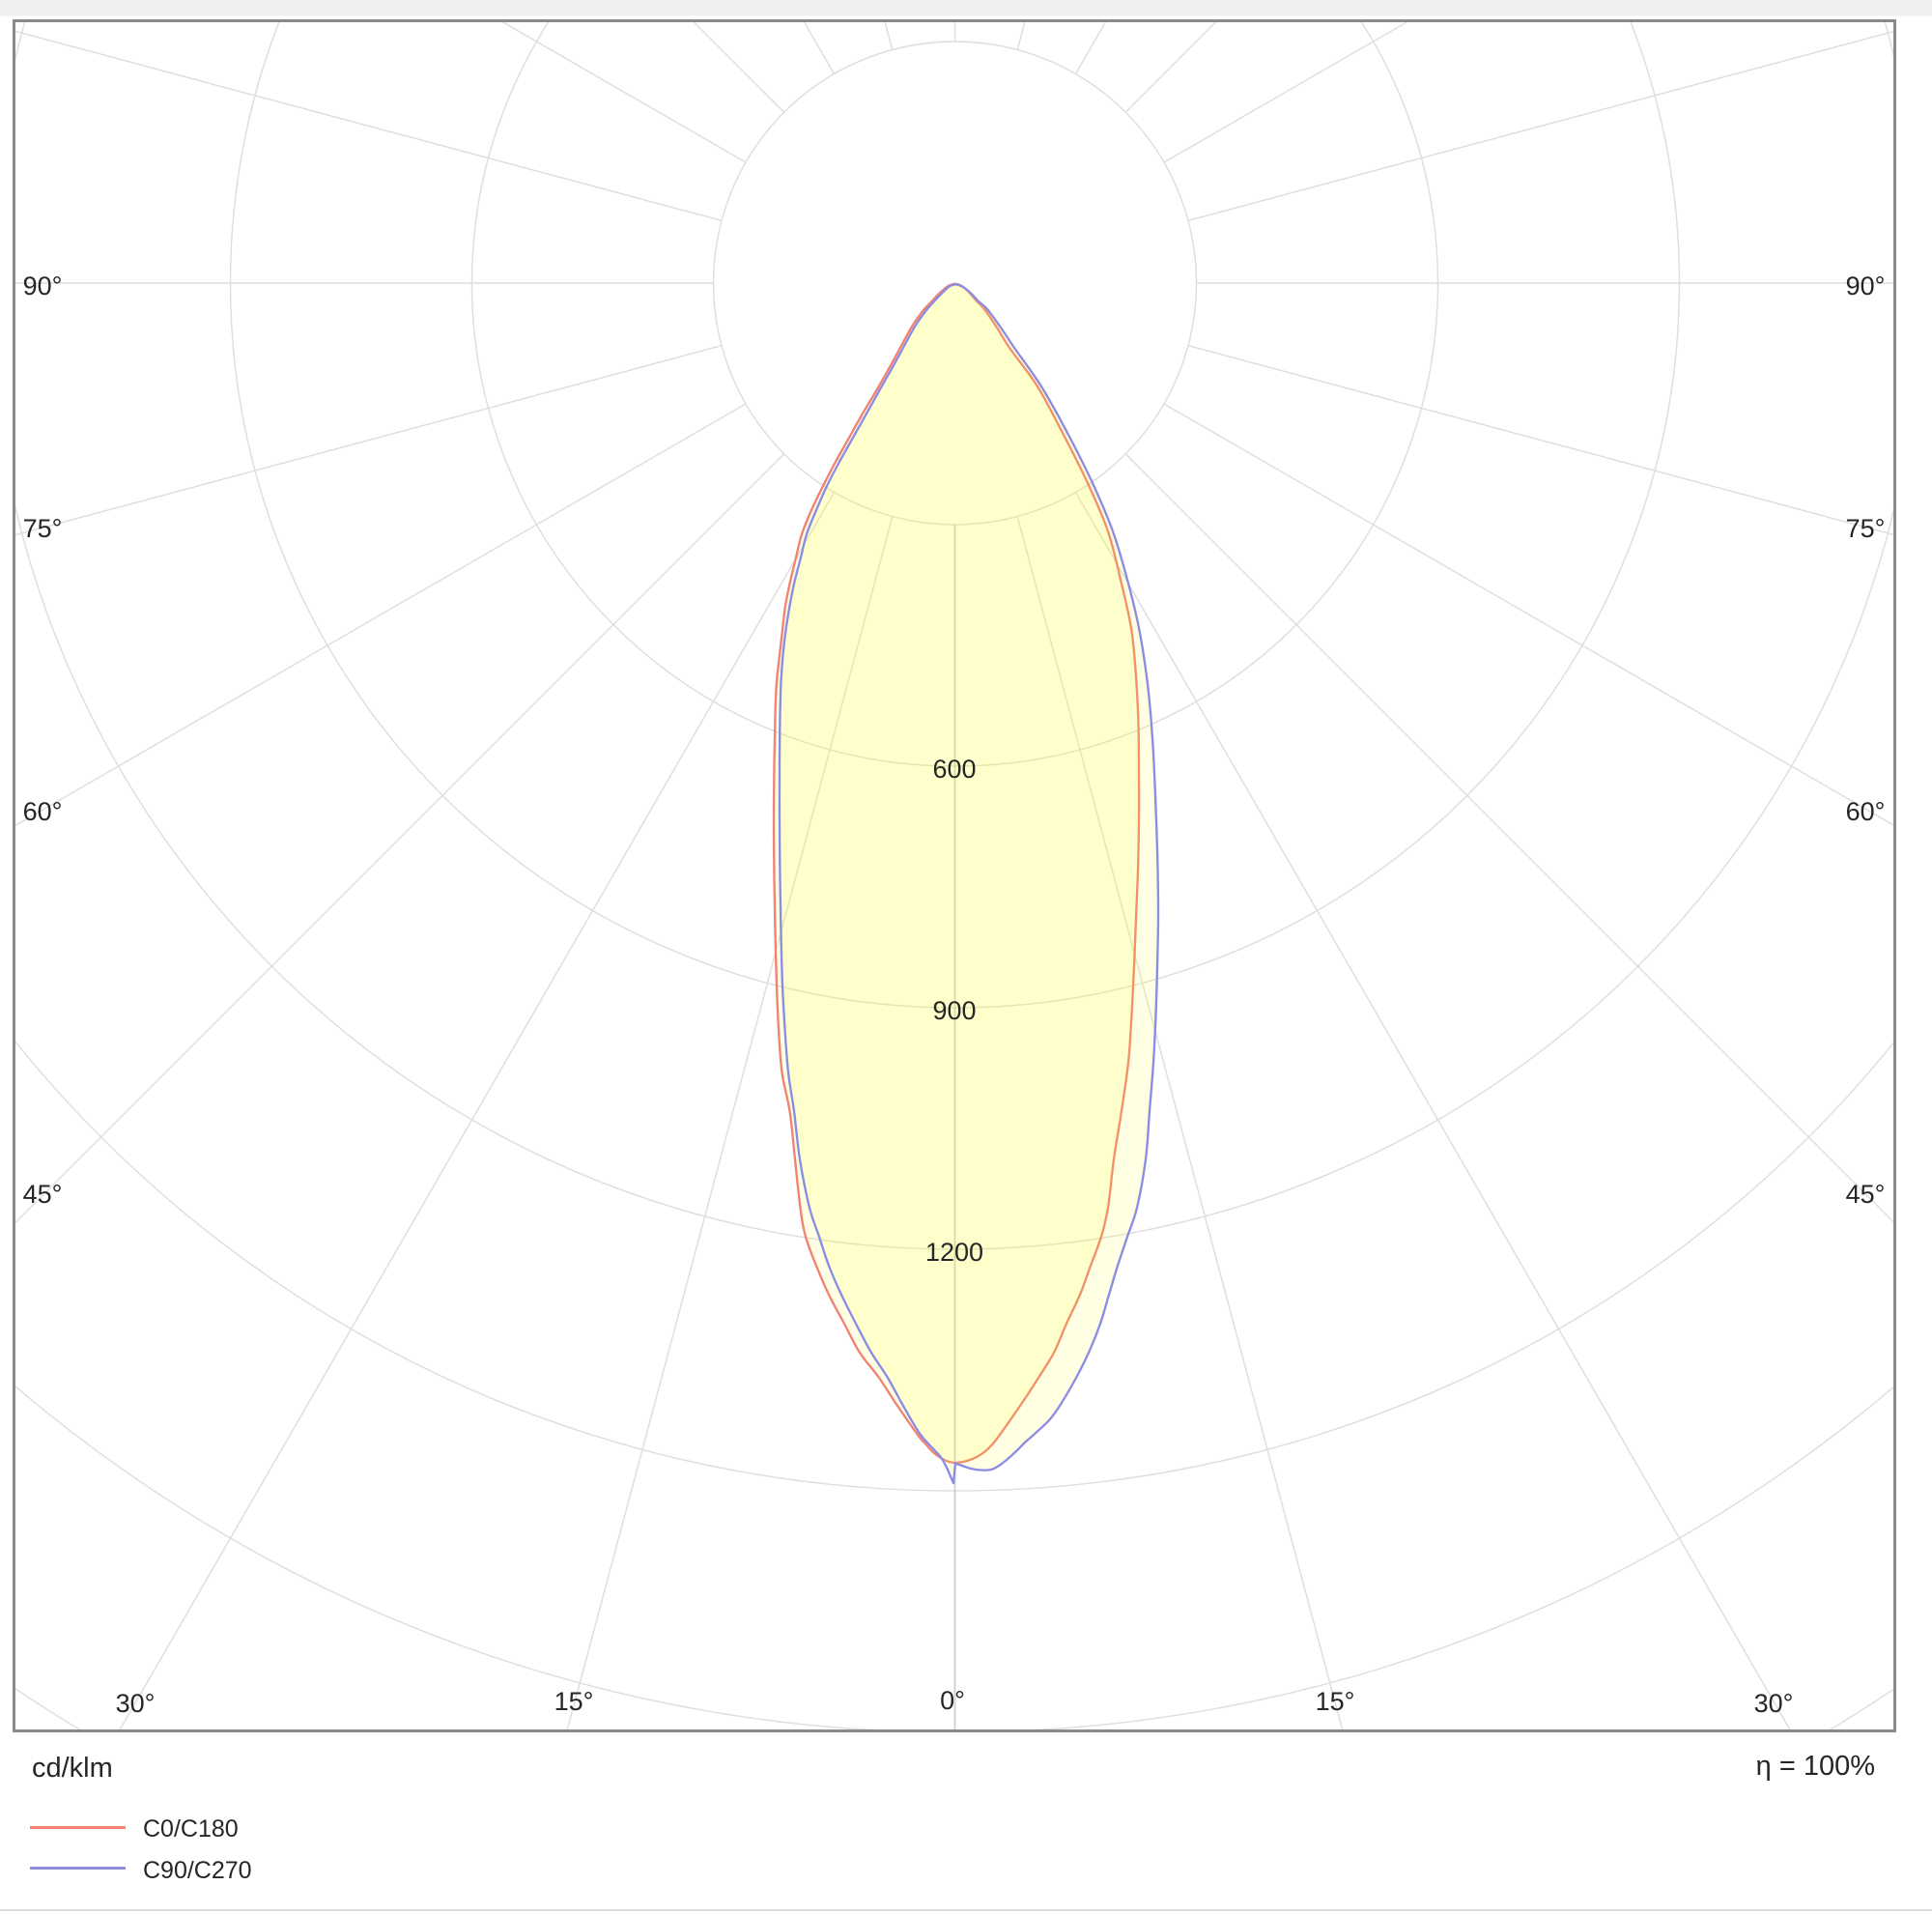 This screenshot has height=1914, width=1932. Describe the element at coordinates (954, 770) in the screenshot. I see `svg-text: 600` at that location.